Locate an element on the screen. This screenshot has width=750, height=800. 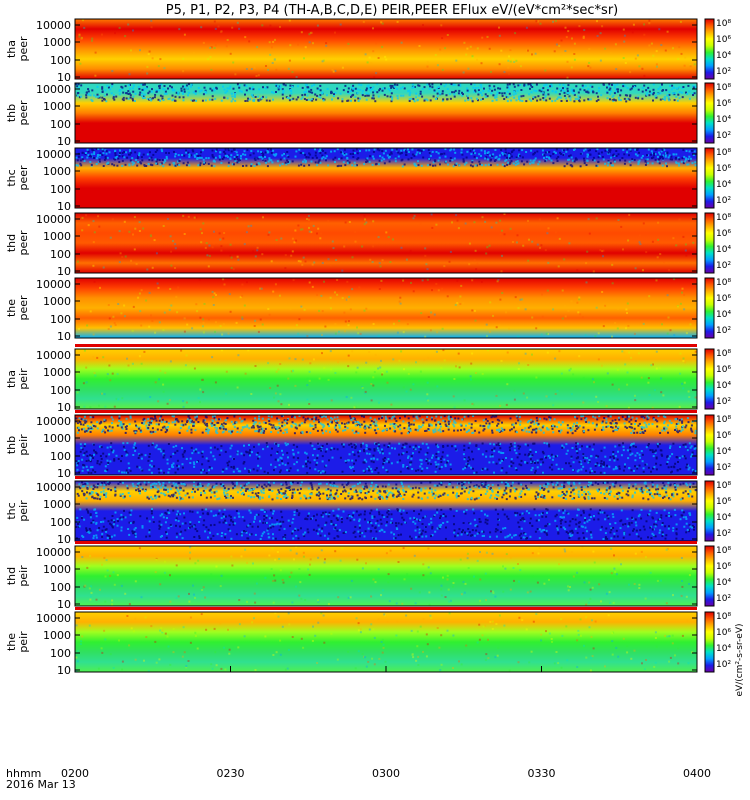
spectrogram-texture-low is located at coordinates (386, 458).